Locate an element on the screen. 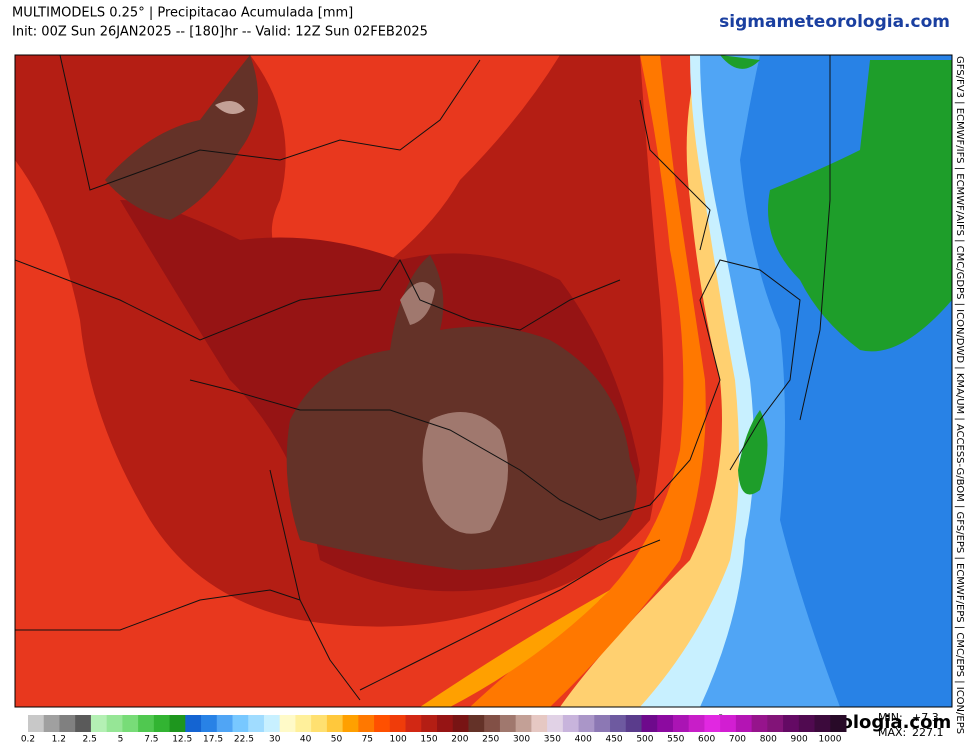 Image resolution: width=973 pixels, height=747 pixels. colorbar-label: 100 is located at coordinates (398, 739).